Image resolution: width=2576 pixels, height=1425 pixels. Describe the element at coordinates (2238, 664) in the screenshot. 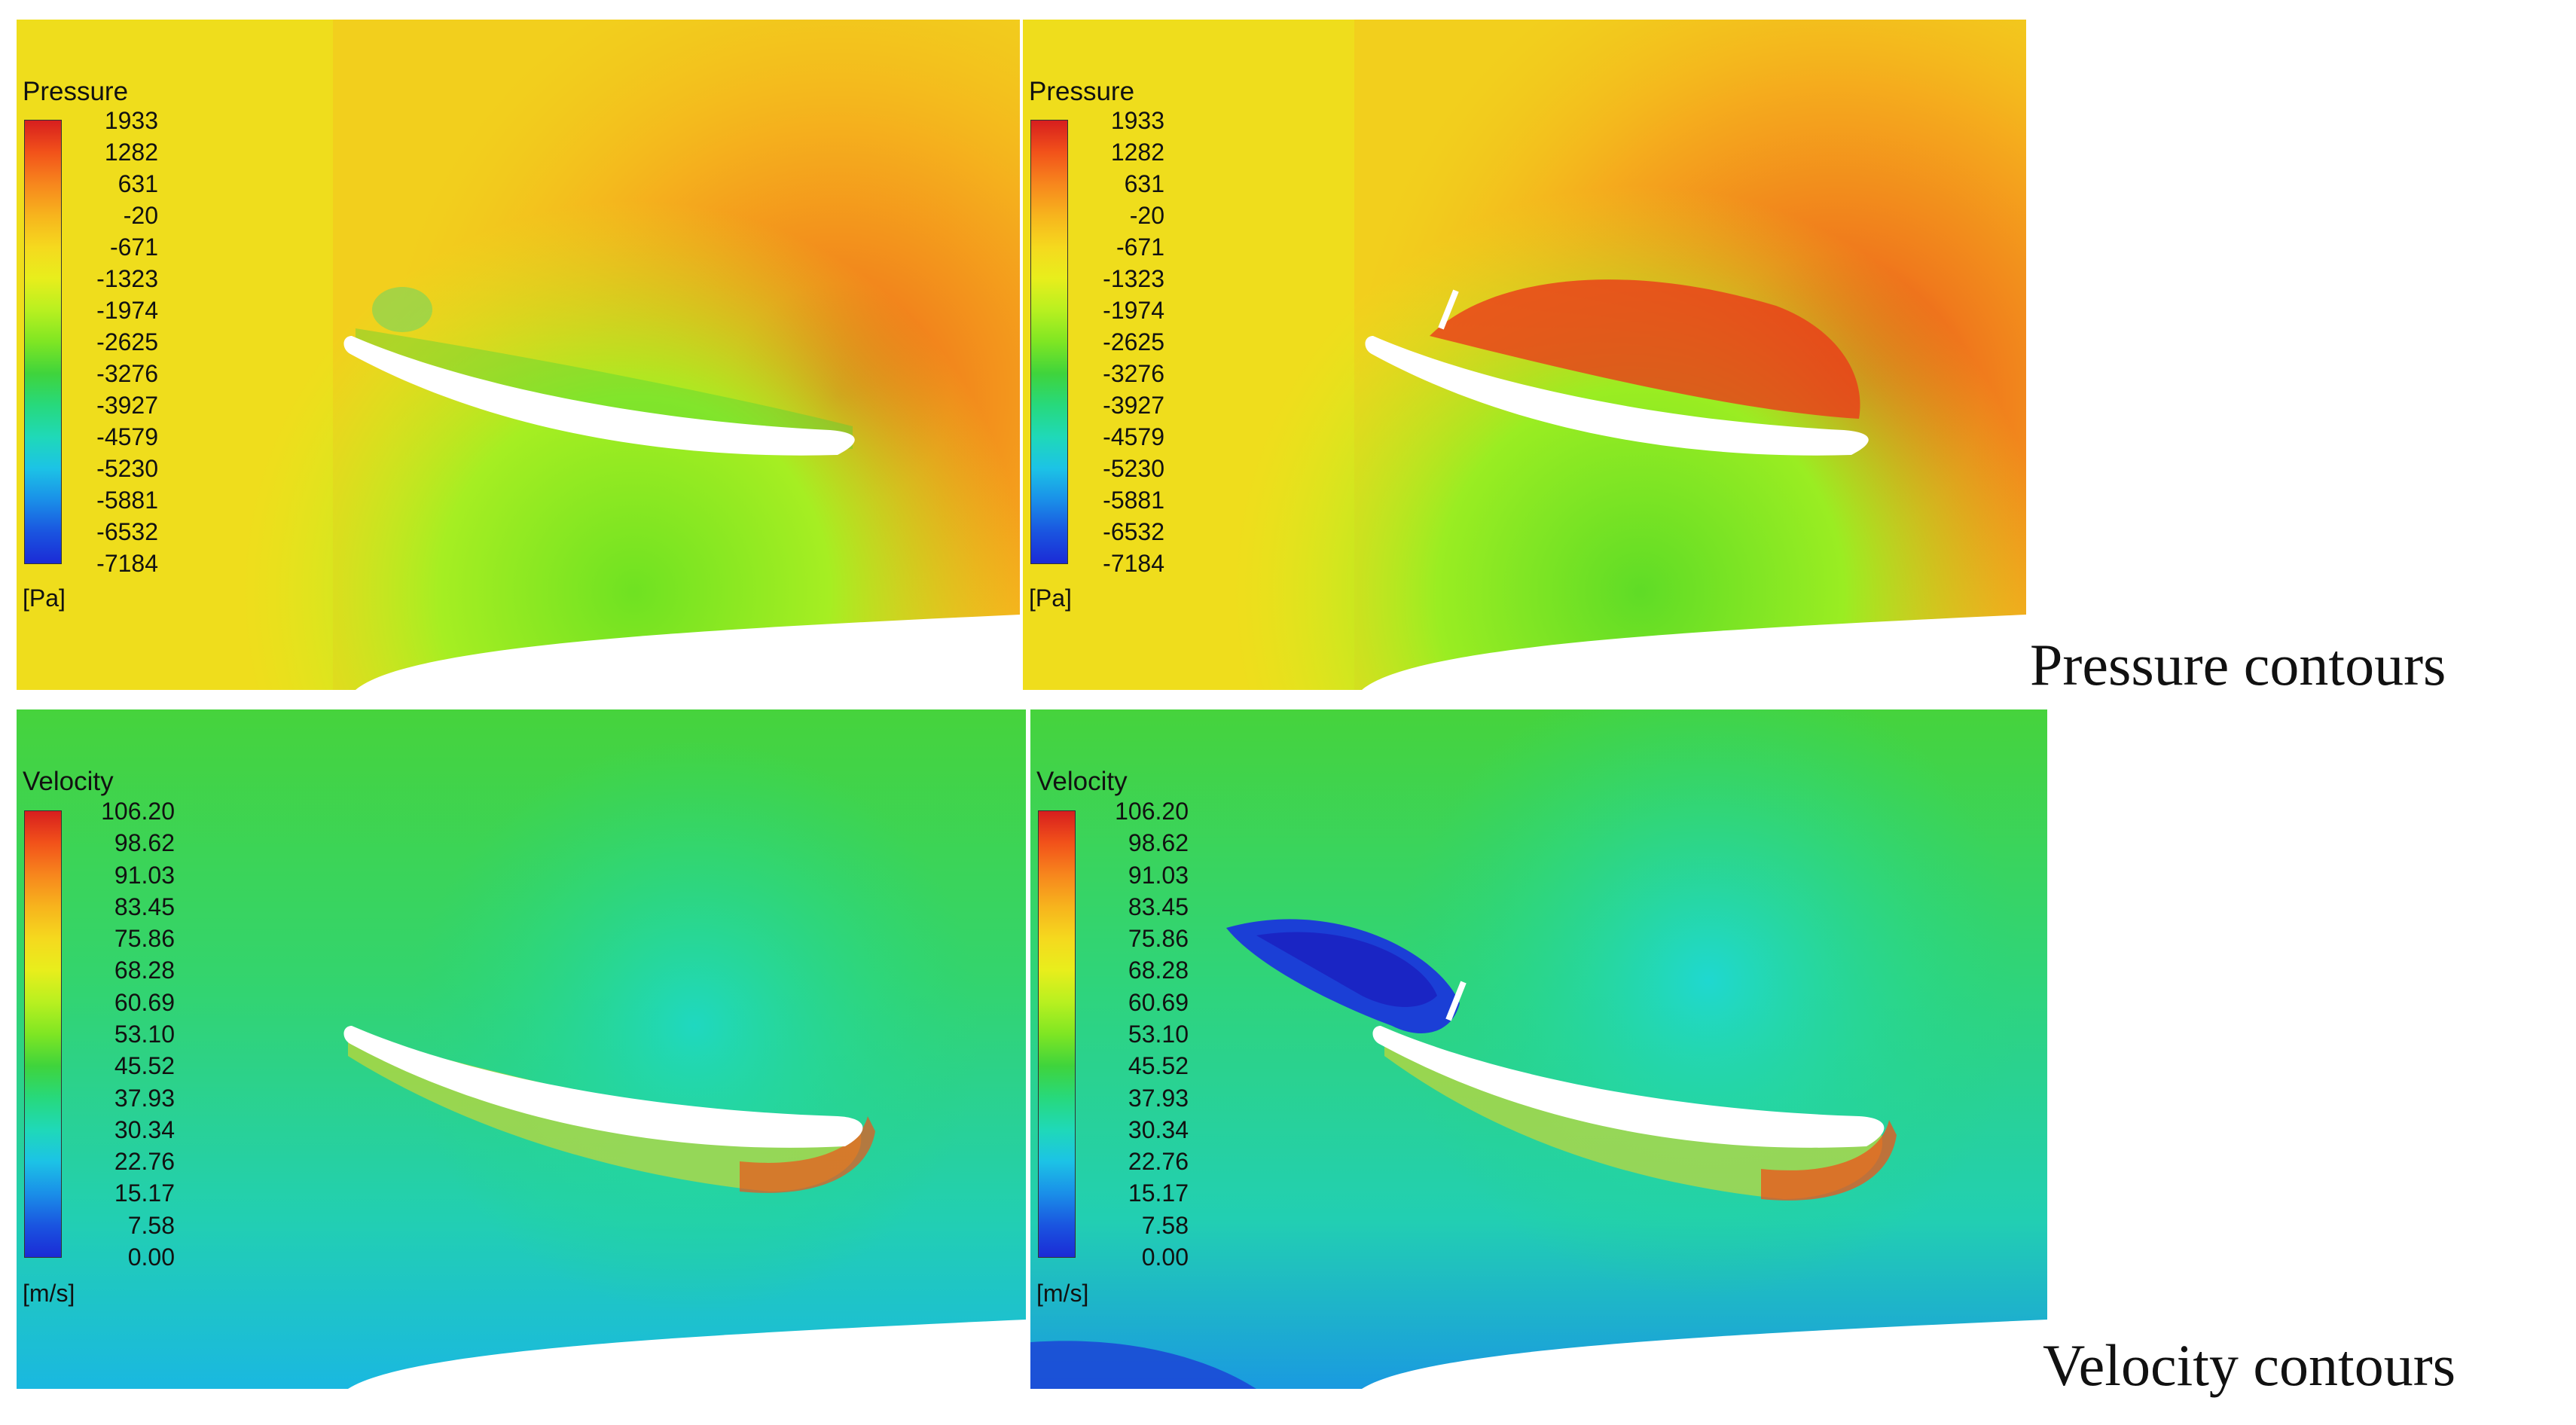

I see `pressure-caption: Pressure contours` at that location.